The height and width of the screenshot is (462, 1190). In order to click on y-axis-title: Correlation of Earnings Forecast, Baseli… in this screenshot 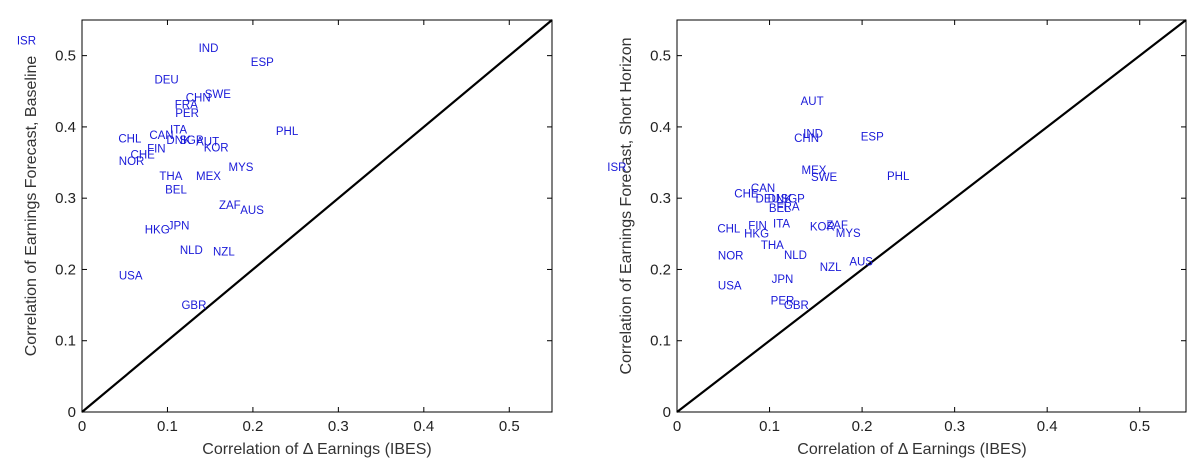, I will do `click(31, 206)`.